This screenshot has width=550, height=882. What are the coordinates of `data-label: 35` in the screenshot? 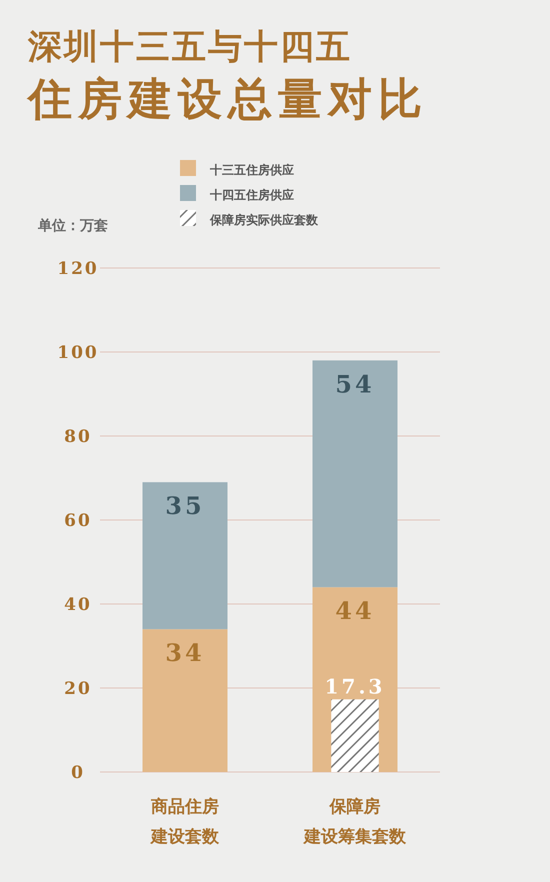 It's located at (185, 505).